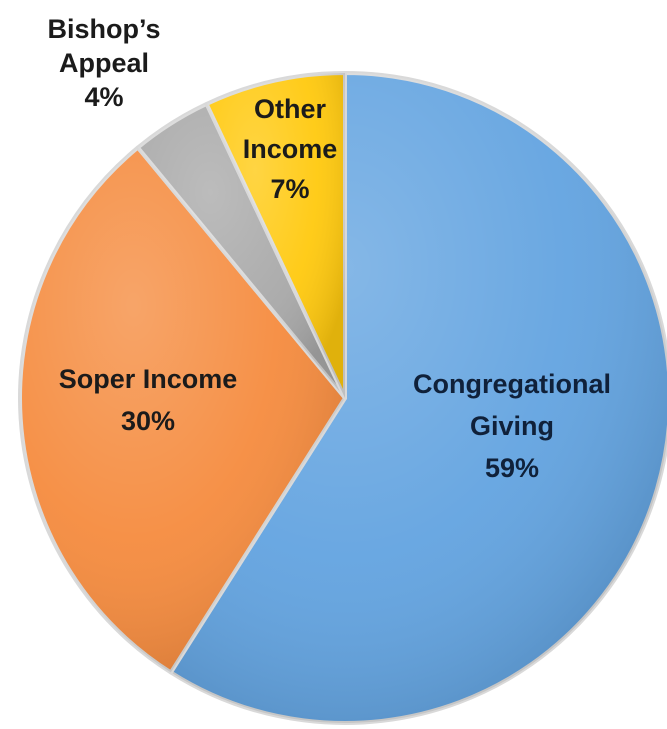 This screenshot has height=729, width=667. I want to click on pie-label-other-income: Other Income 7%, so click(290, 149).